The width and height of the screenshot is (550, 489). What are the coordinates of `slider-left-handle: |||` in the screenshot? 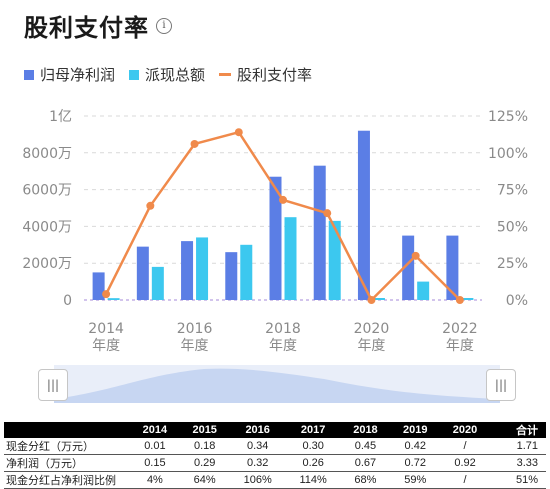 It's located at (53, 385).